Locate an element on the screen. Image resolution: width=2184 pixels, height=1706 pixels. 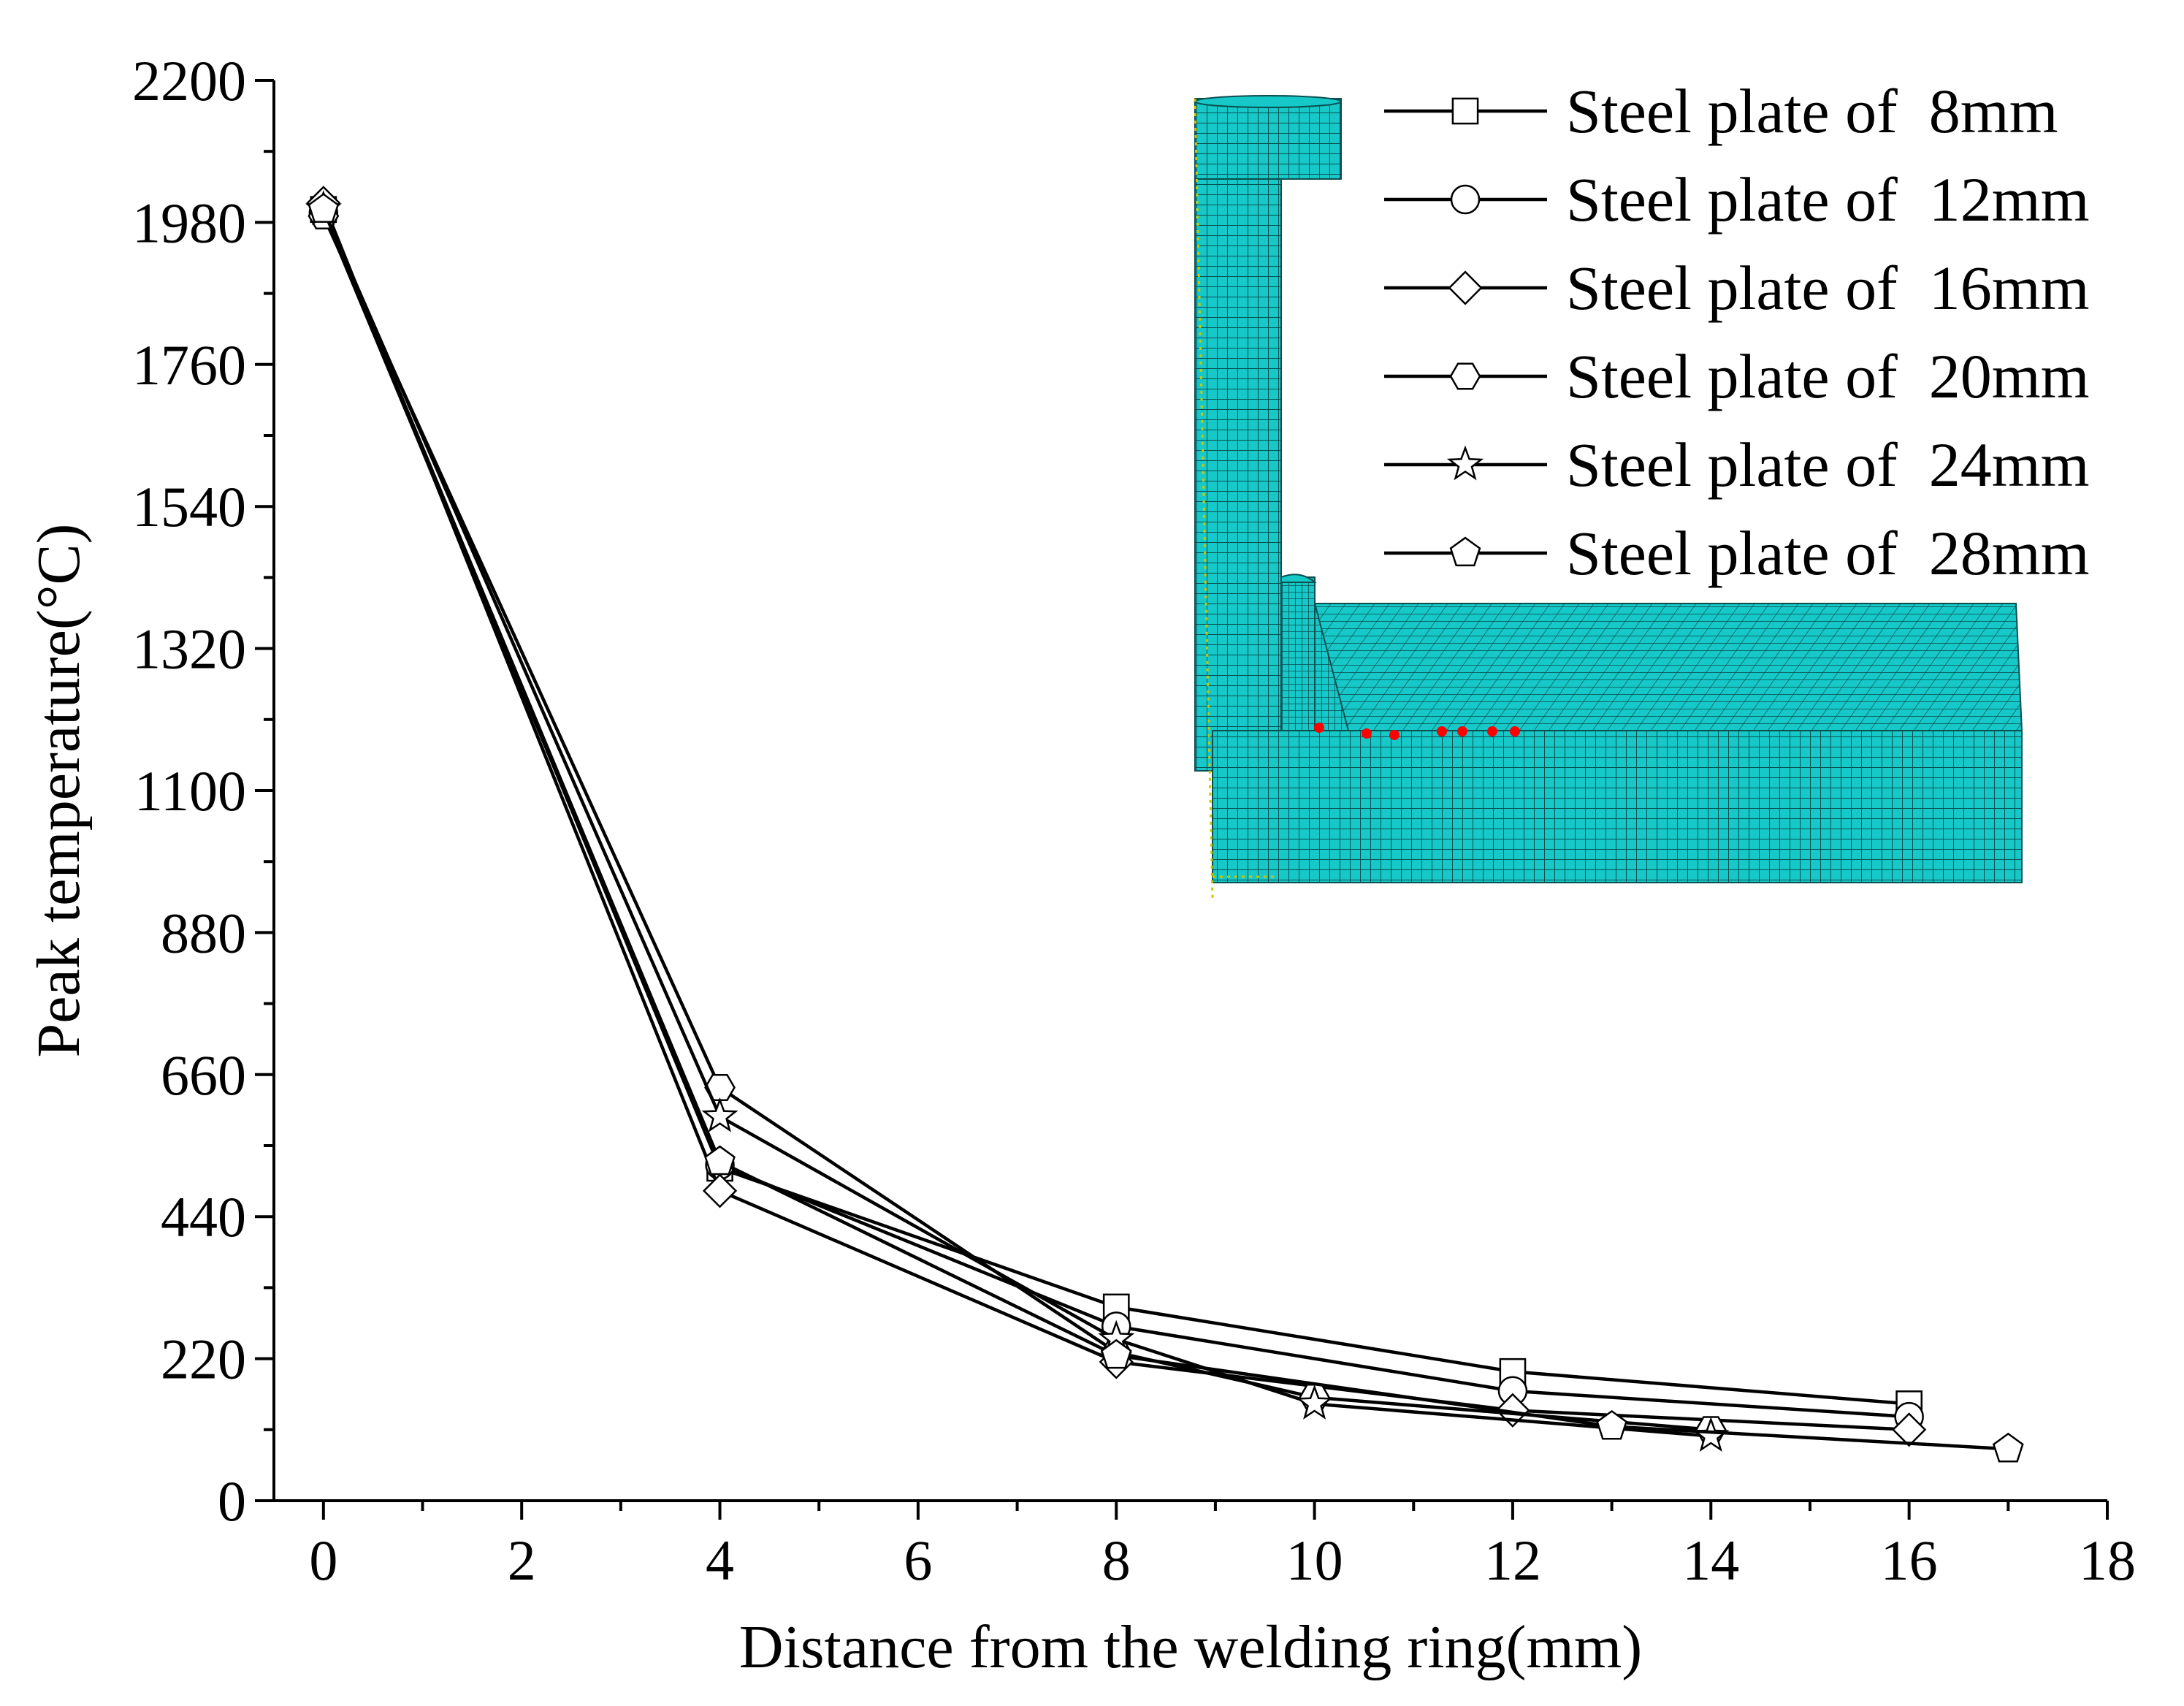
legend-item: Steel plate of 24mm is located at coordinates (1737, 465).